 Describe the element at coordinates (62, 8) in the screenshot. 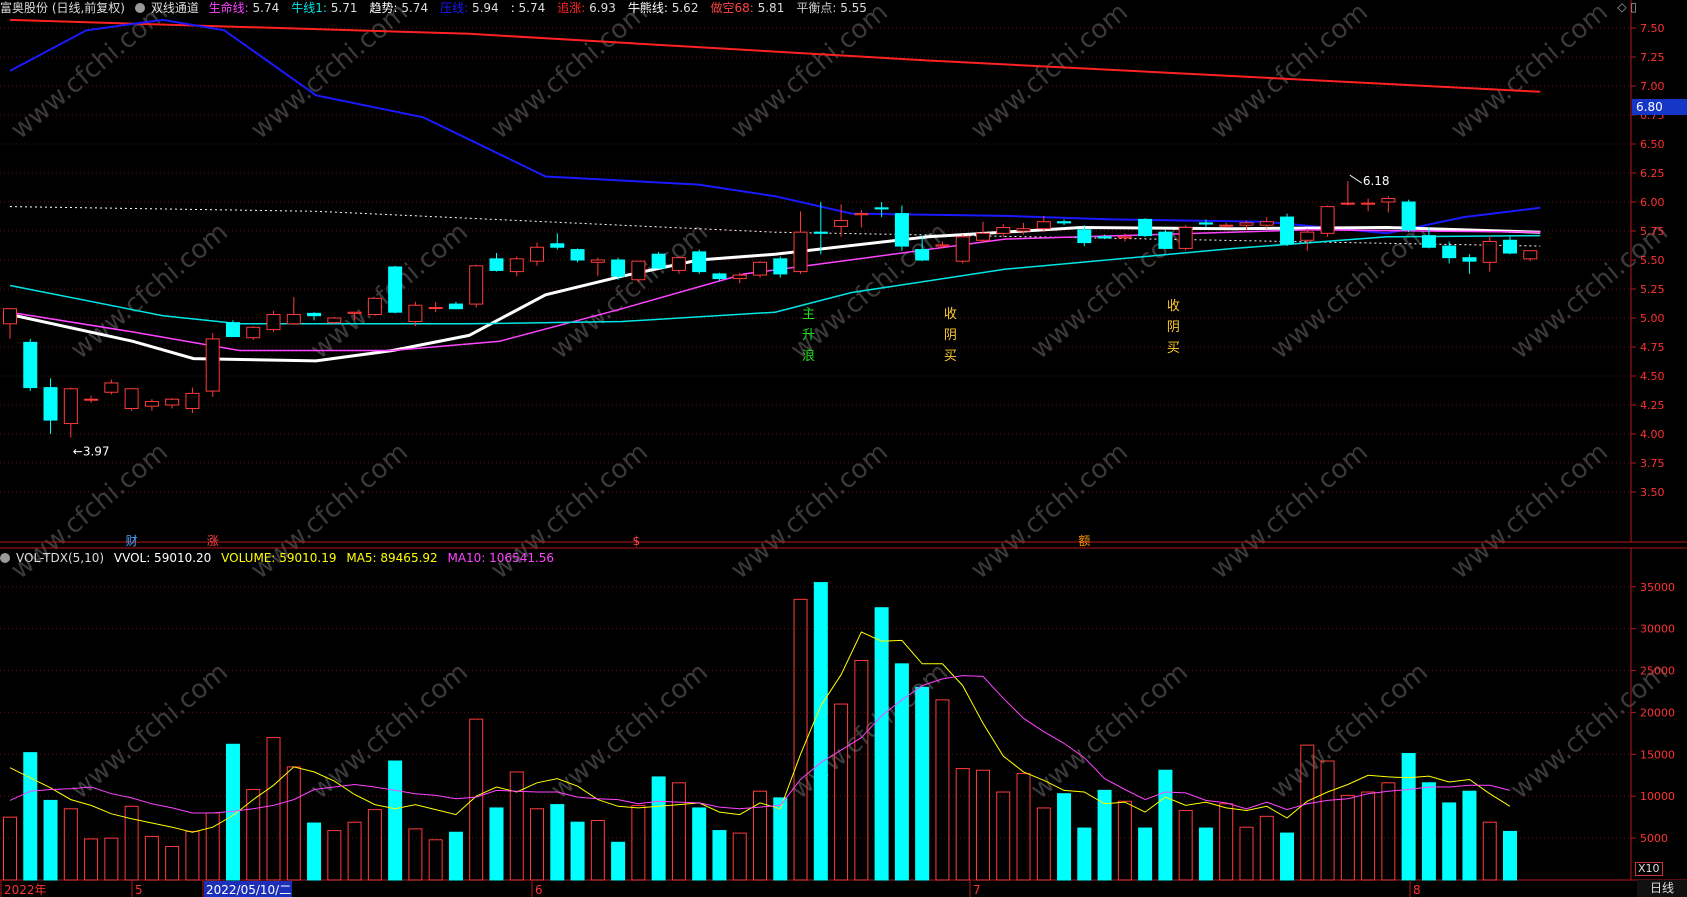

I see `stock-title: 富奥股份 (日线,前复权)` at that location.